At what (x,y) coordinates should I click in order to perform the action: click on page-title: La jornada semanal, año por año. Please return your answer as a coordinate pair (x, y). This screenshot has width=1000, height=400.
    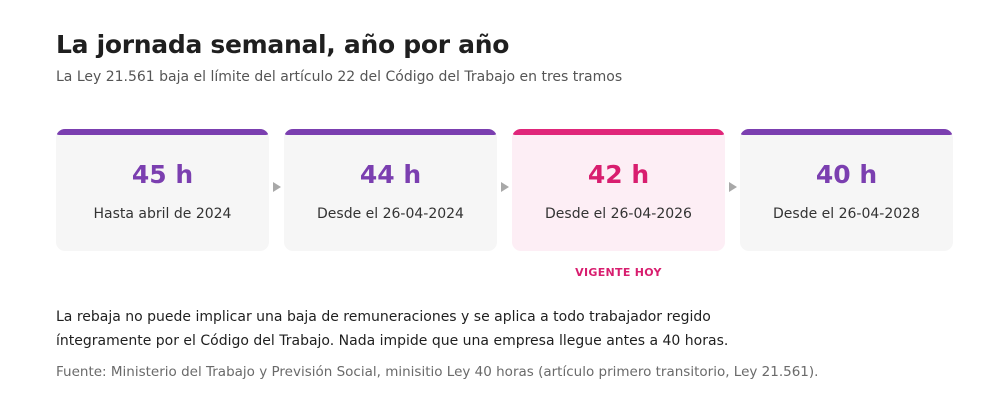
    Looking at the image, I should click on (283, 44).